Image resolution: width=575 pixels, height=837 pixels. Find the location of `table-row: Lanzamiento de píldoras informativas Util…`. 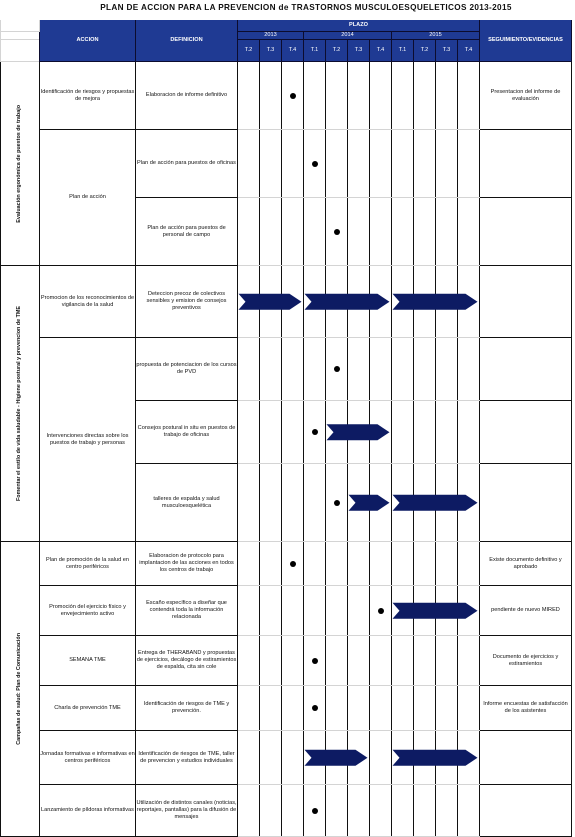

table-row: Lanzamiento de píldoras informativas Util… is located at coordinates (286, 810).